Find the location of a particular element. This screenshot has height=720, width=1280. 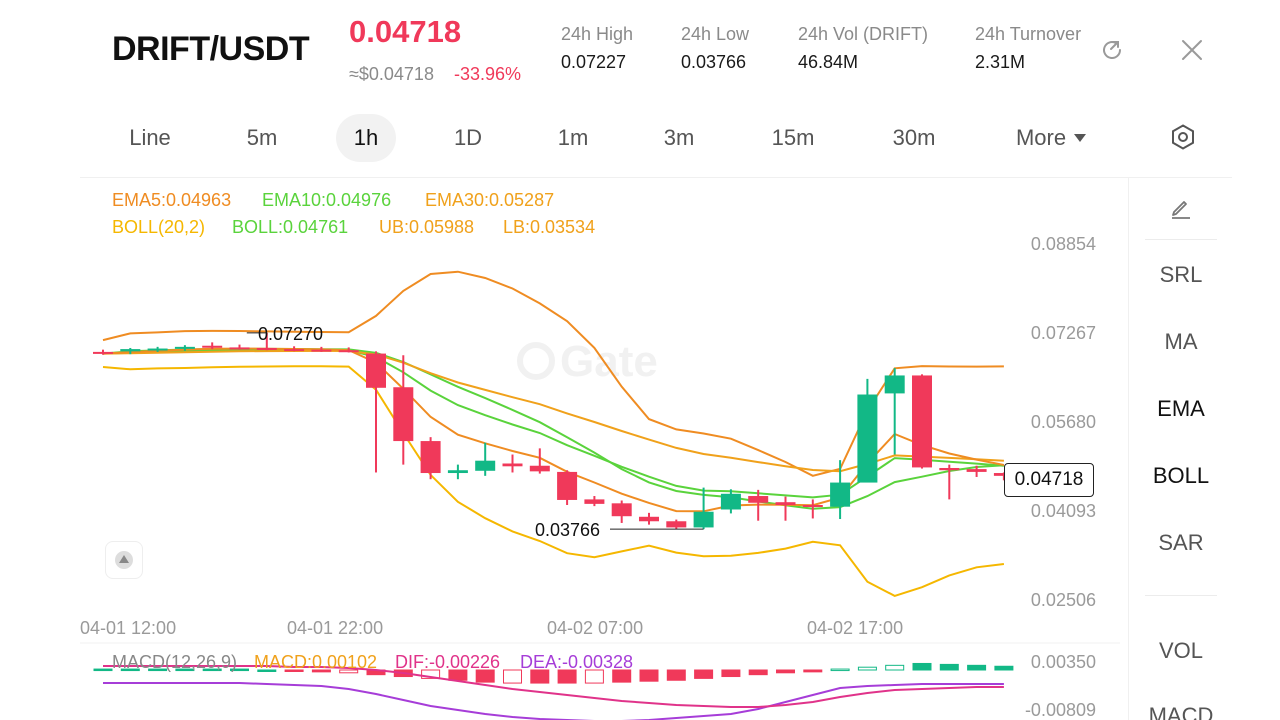

edit-drawing-button is located at coordinates (1181, 212).